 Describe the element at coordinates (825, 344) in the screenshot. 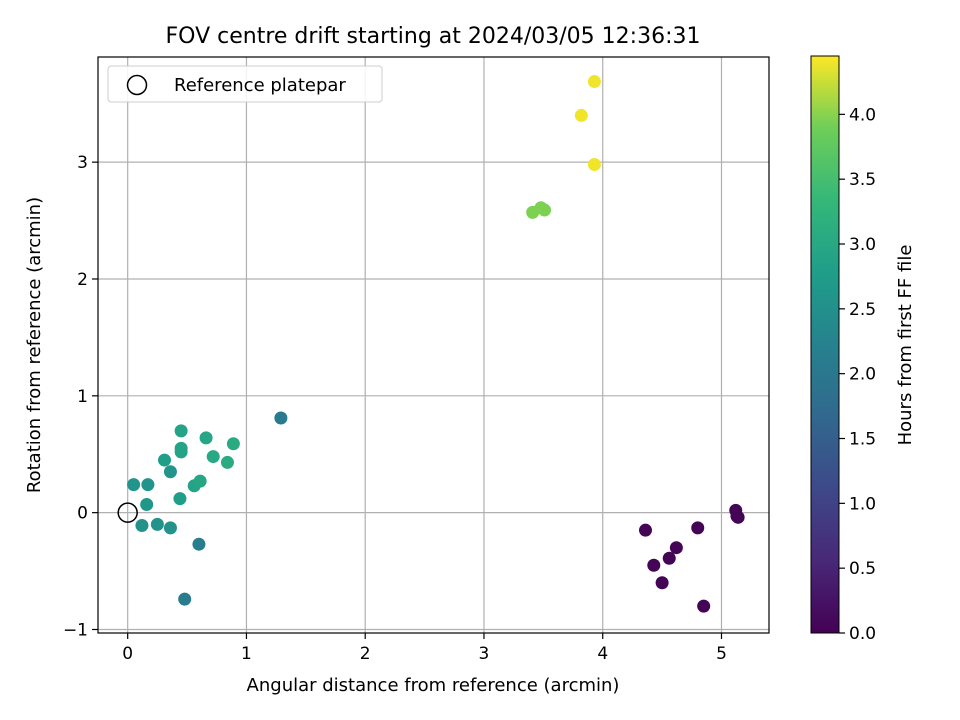

I see `colorbar-gradient` at that location.